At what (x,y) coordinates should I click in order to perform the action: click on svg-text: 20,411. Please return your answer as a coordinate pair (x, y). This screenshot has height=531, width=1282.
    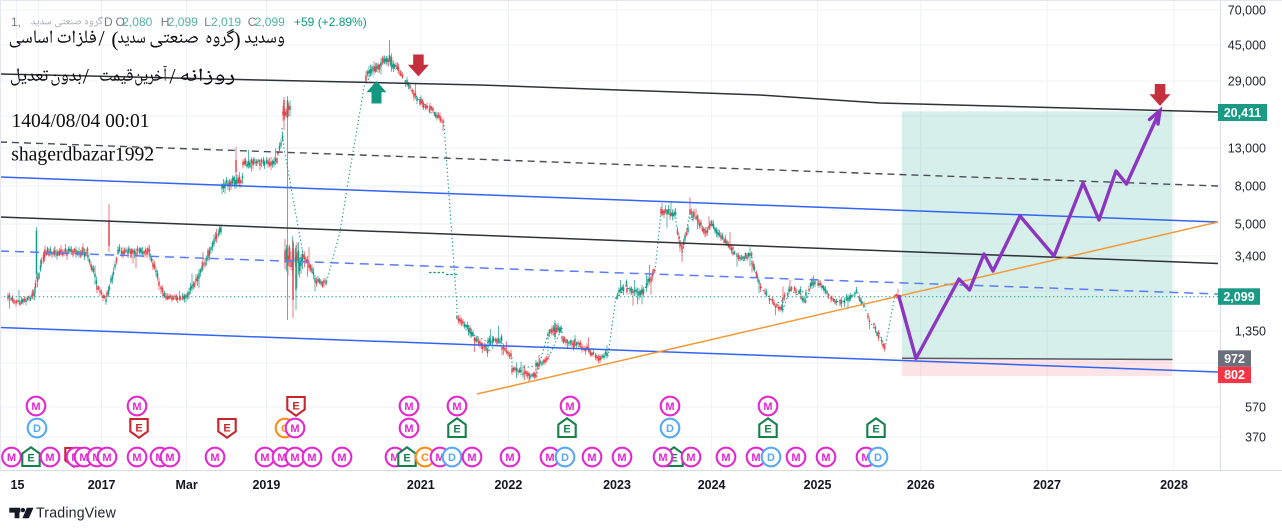
    Looking at the image, I should click on (1243, 113).